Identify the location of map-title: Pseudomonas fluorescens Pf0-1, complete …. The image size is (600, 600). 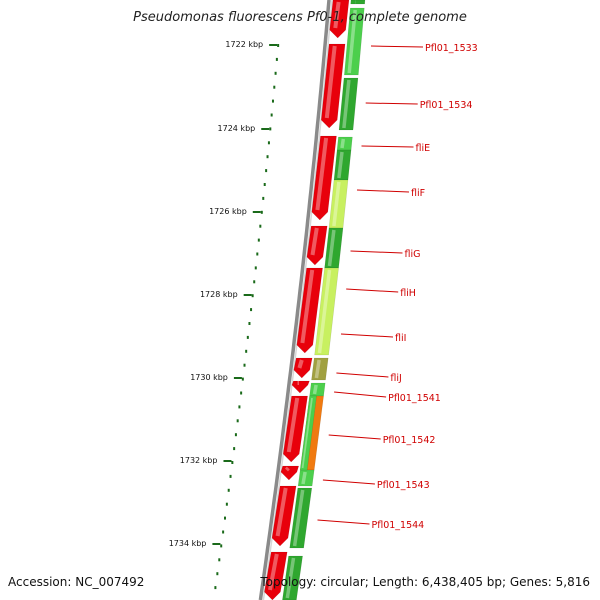
(300, 17).